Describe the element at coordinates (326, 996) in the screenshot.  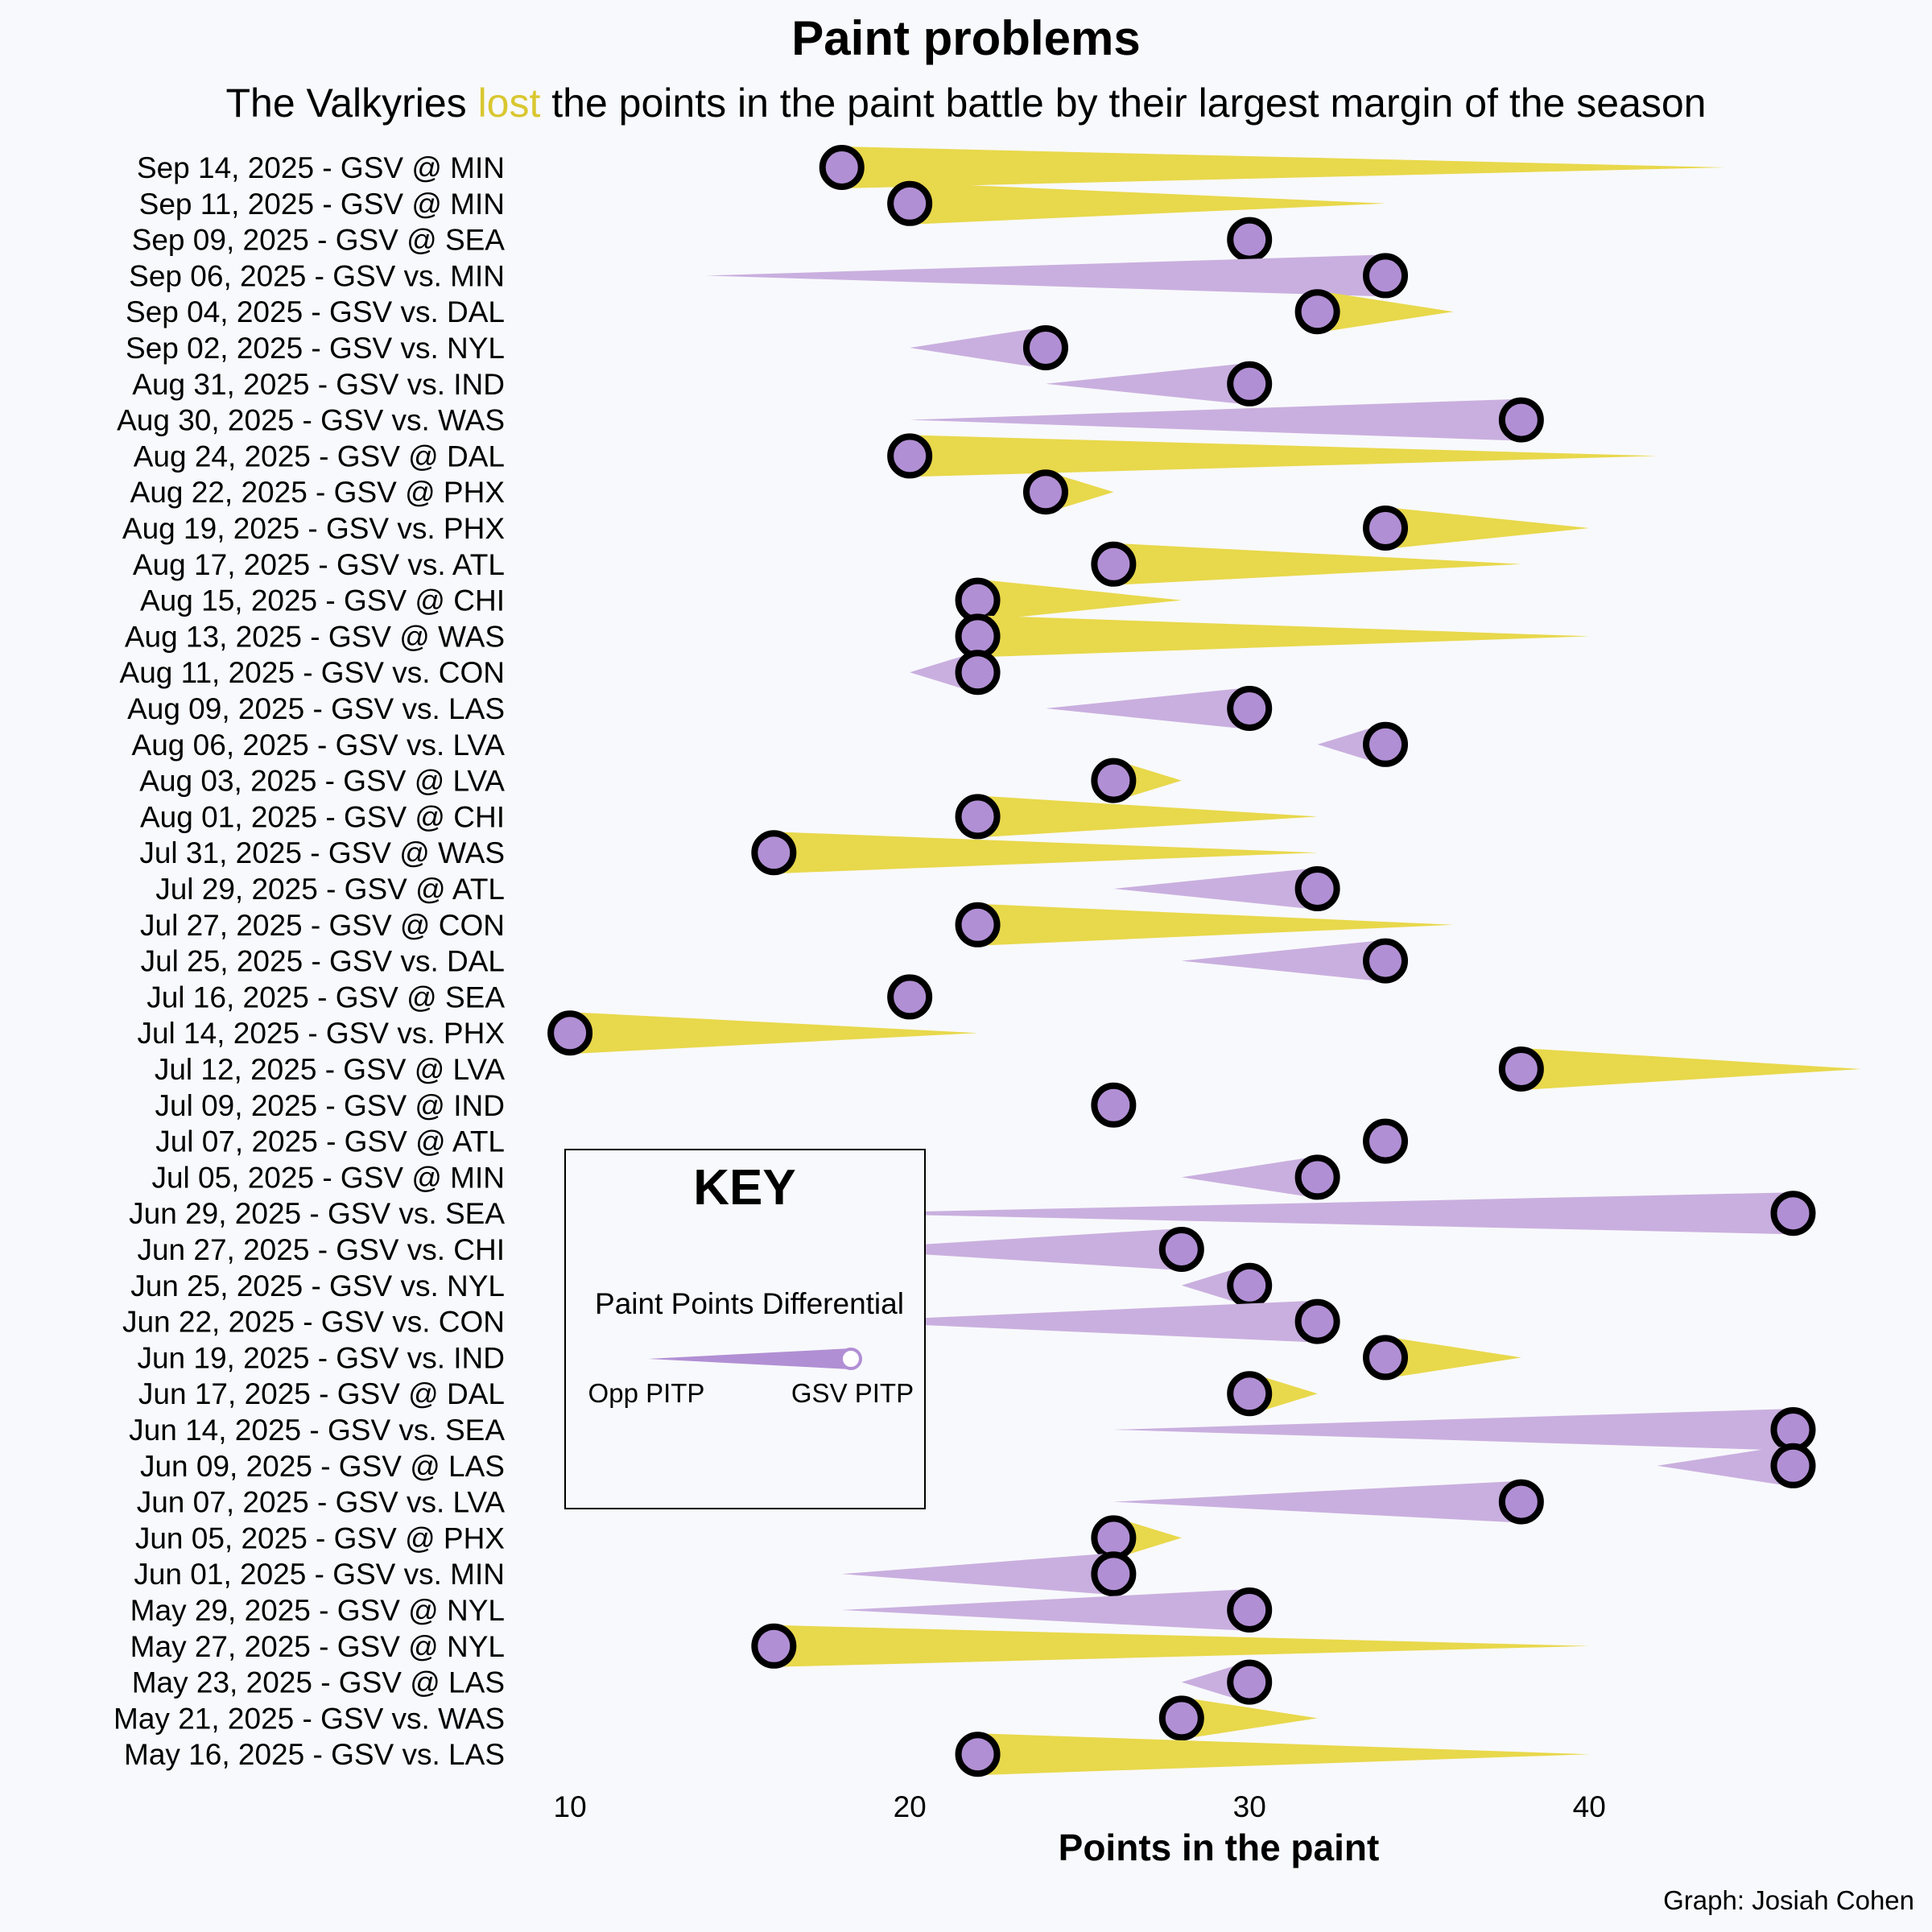
I see `game-label: Jul 16, 2025 - GSV @ SEA` at that location.